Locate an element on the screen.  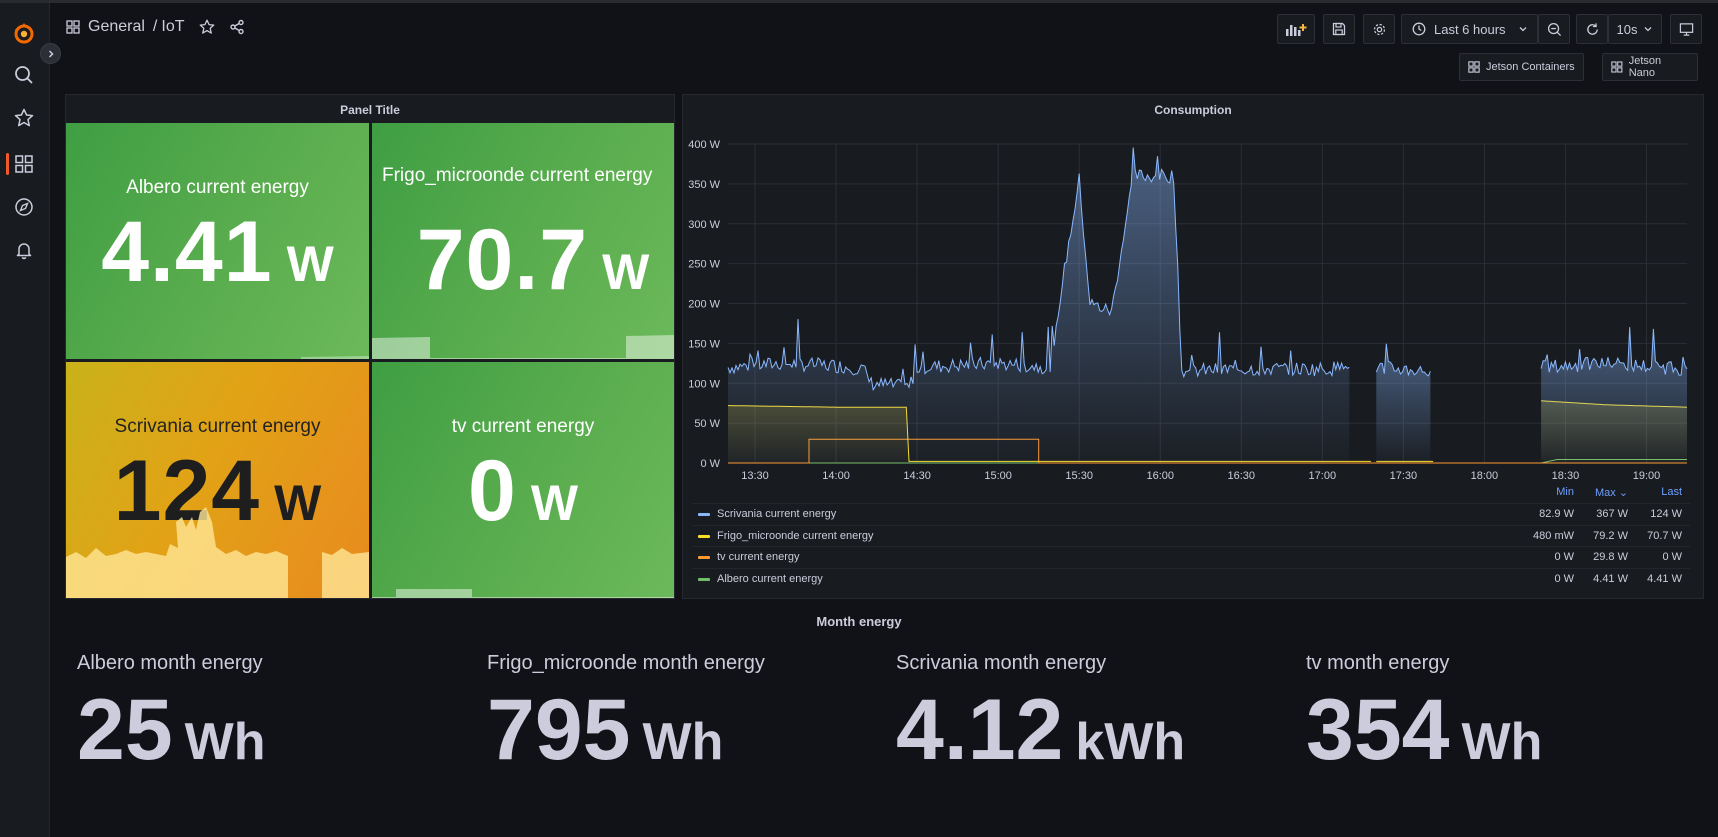
grafana-logo-icon is located at coordinates (24, 33).